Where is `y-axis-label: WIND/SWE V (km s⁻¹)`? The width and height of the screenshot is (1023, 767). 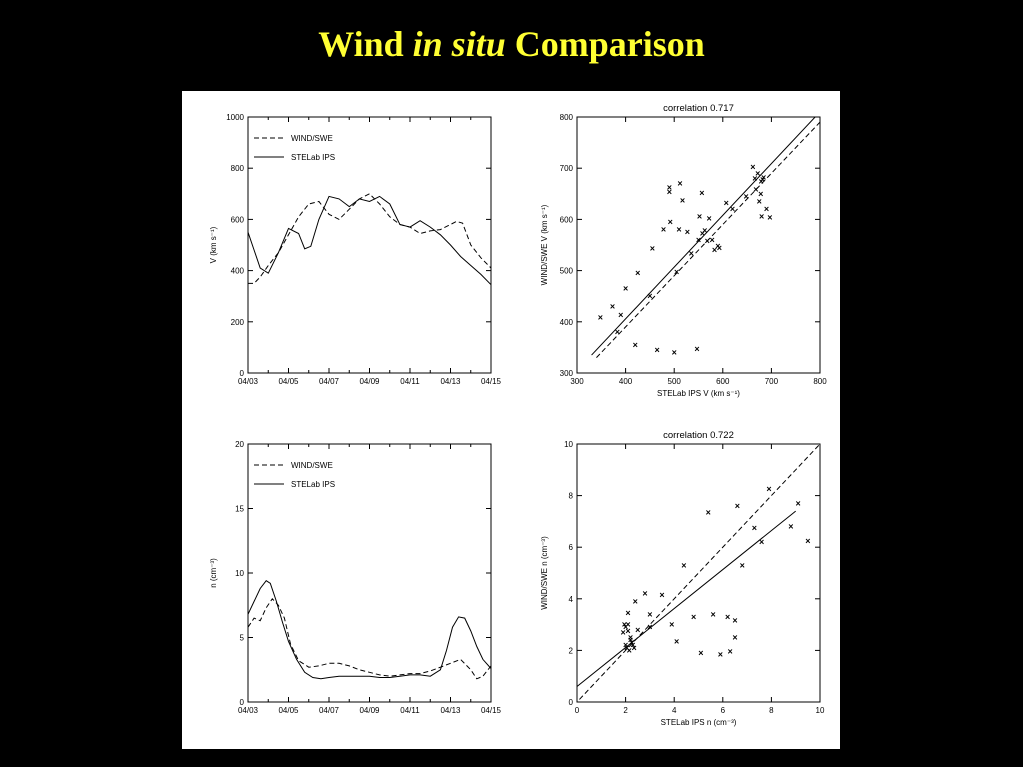 y-axis-label: WIND/SWE V (km s⁻¹) is located at coordinates (544, 244).